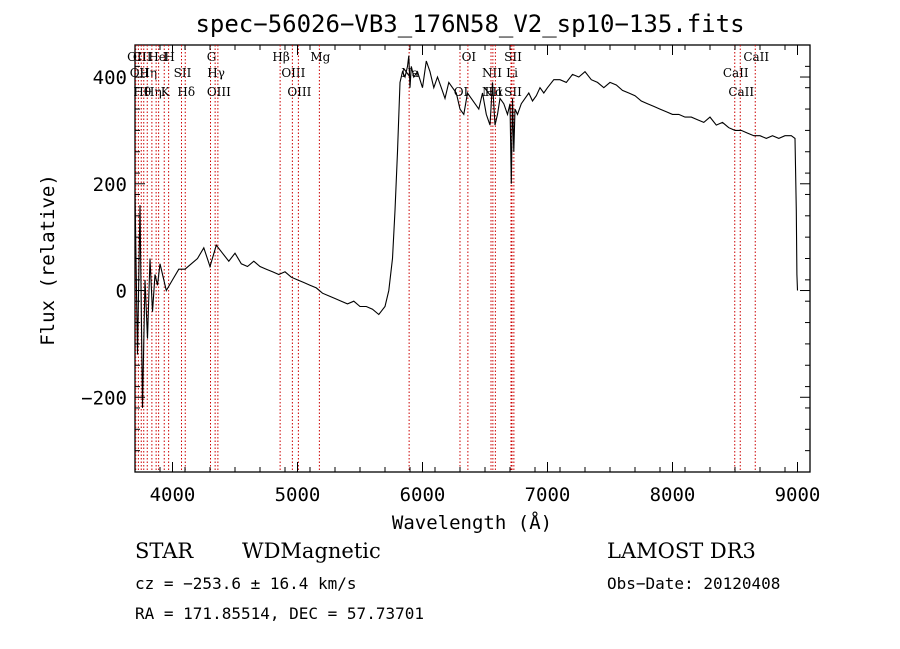 This screenshot has height=649, width=900. What do you see at coordinates (673, 495) in the screenshot?
I see `x-tick-label: 8000` at bounding box center [673, 495].